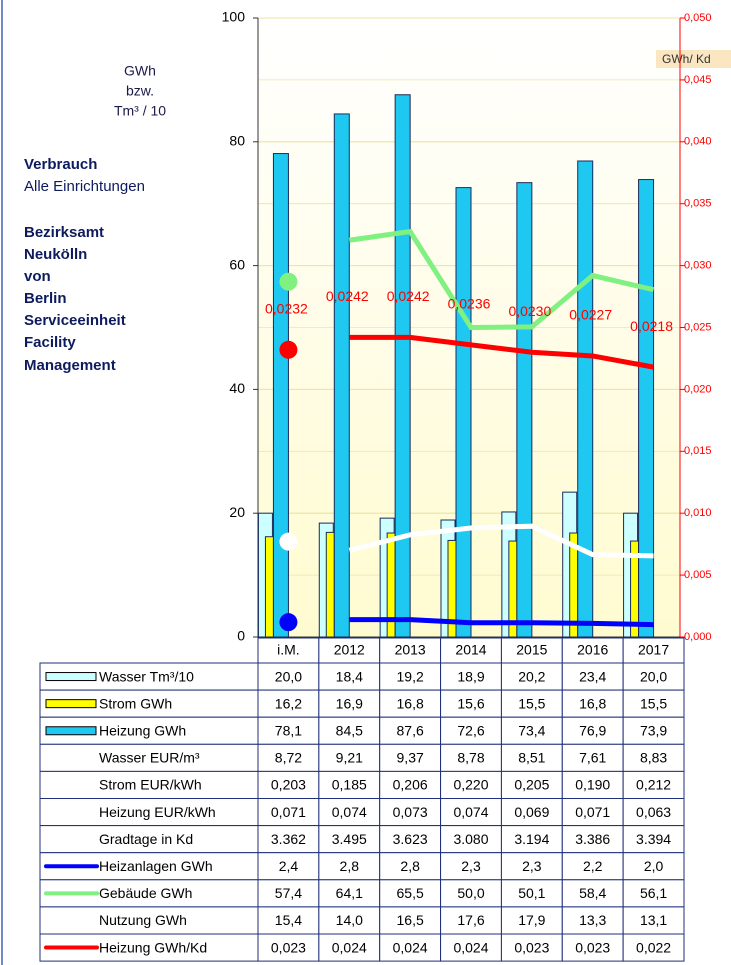  I want to click on table-value: 15,6, so click(470, 703).